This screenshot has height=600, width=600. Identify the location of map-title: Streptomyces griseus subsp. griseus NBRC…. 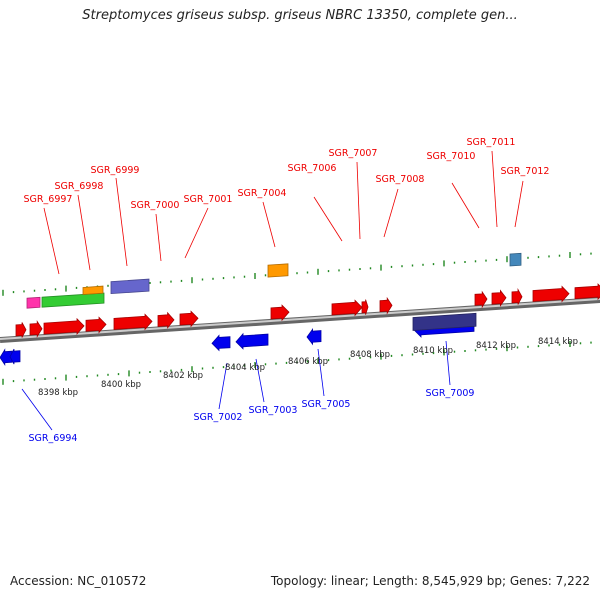
(300, 15).